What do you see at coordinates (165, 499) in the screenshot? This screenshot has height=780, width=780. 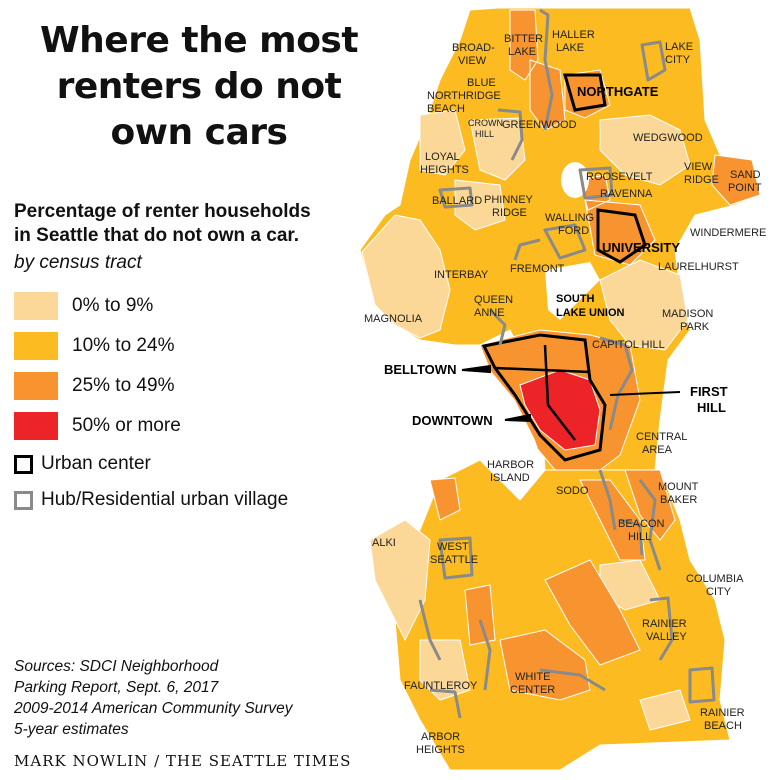 I see `legend-outline-label: Hub/Residential urban village` at bounding box center [165, 499].